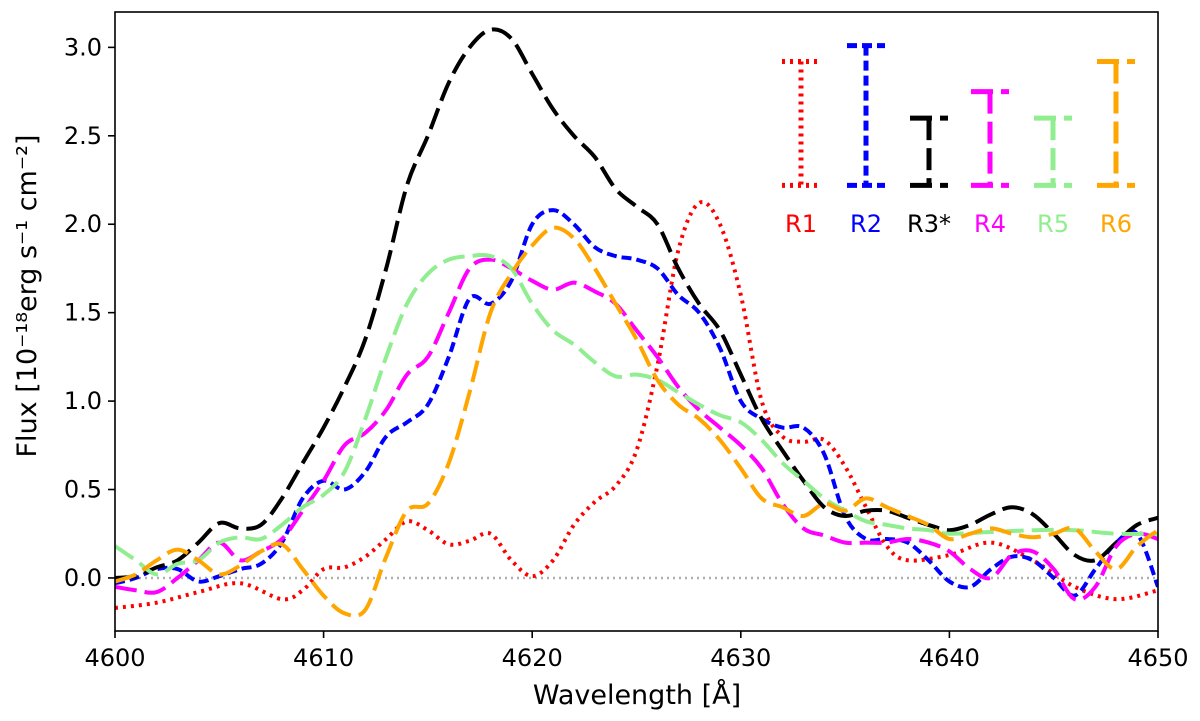  What do you see at coordinates (1116, 148) in the screenshot?
I see `legend-item-r6: R6` at bounding box center [1116, 148].